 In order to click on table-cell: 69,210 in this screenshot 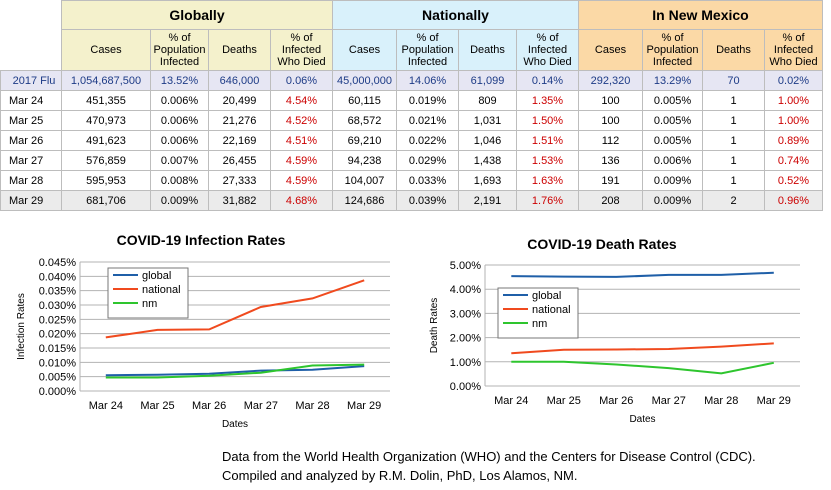, I will do `click(364, 140)`.